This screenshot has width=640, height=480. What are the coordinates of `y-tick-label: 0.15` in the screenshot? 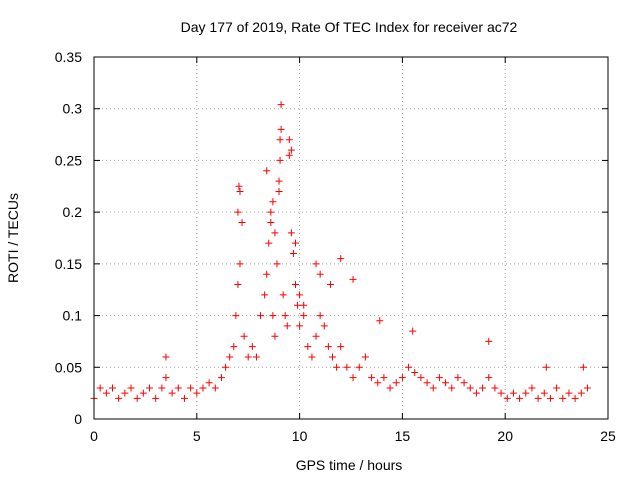 It's located at (68, 264).